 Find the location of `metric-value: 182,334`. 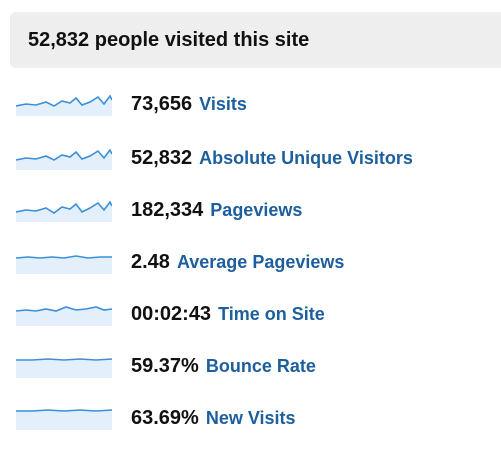

metric-value: 182,334 is located at coordinates (167, 209).